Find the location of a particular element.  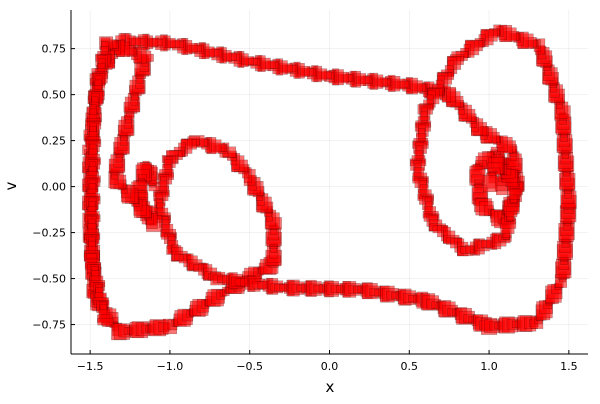

y-tick-label: 0.25 is located at coordinates (54, 141).